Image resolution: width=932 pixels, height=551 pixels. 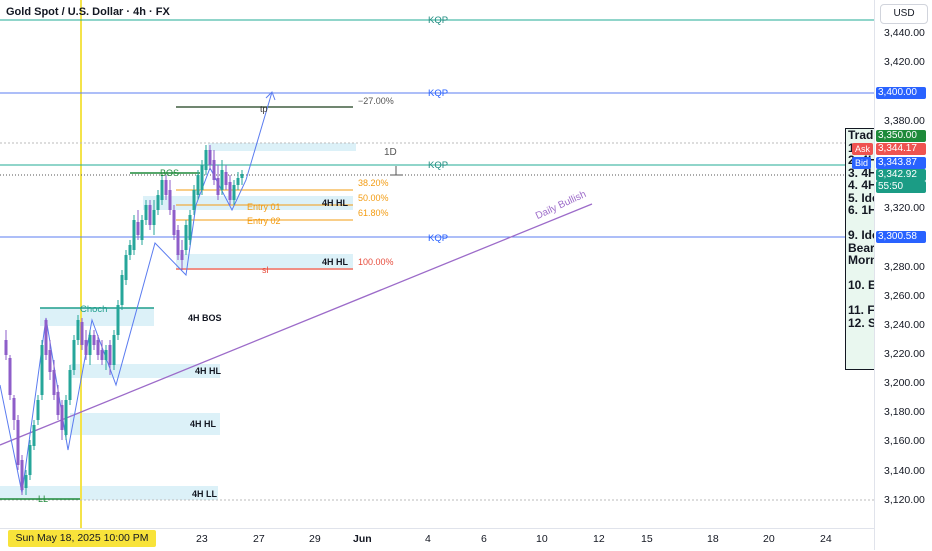 What do you see at coordinates (376, 262) in the screenshot?
I see `fib-100-label: 100.00%` at bounding box center [376, 262].